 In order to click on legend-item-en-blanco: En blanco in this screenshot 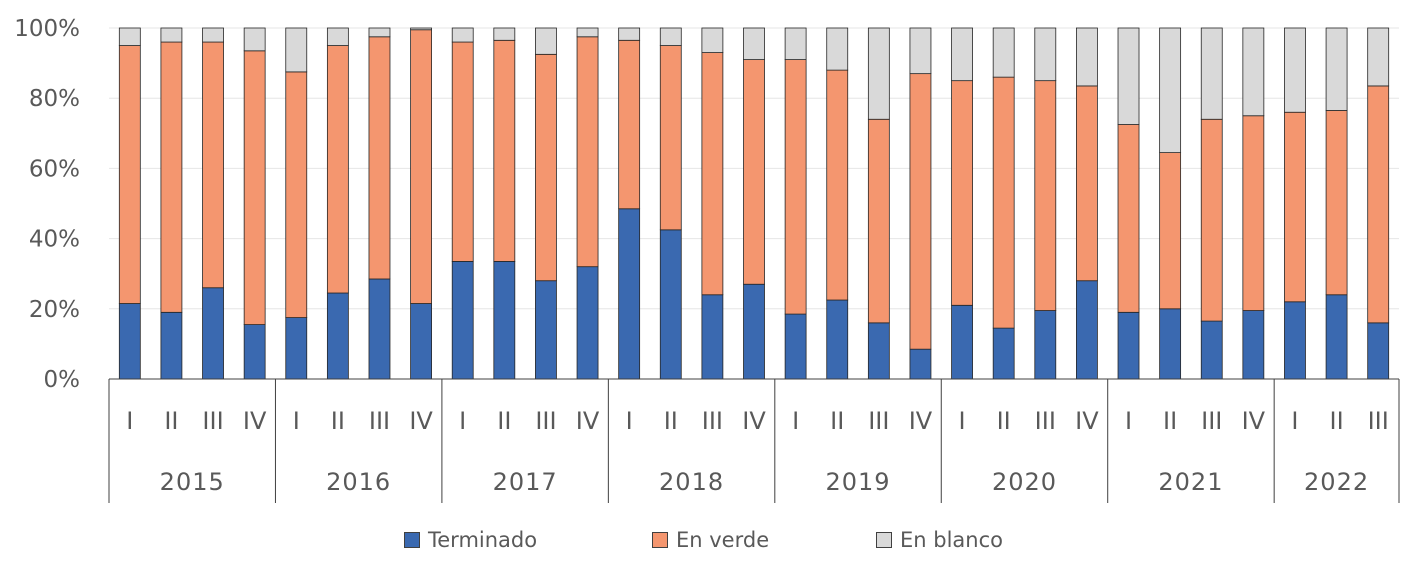, I will do `click(939, 540)`.